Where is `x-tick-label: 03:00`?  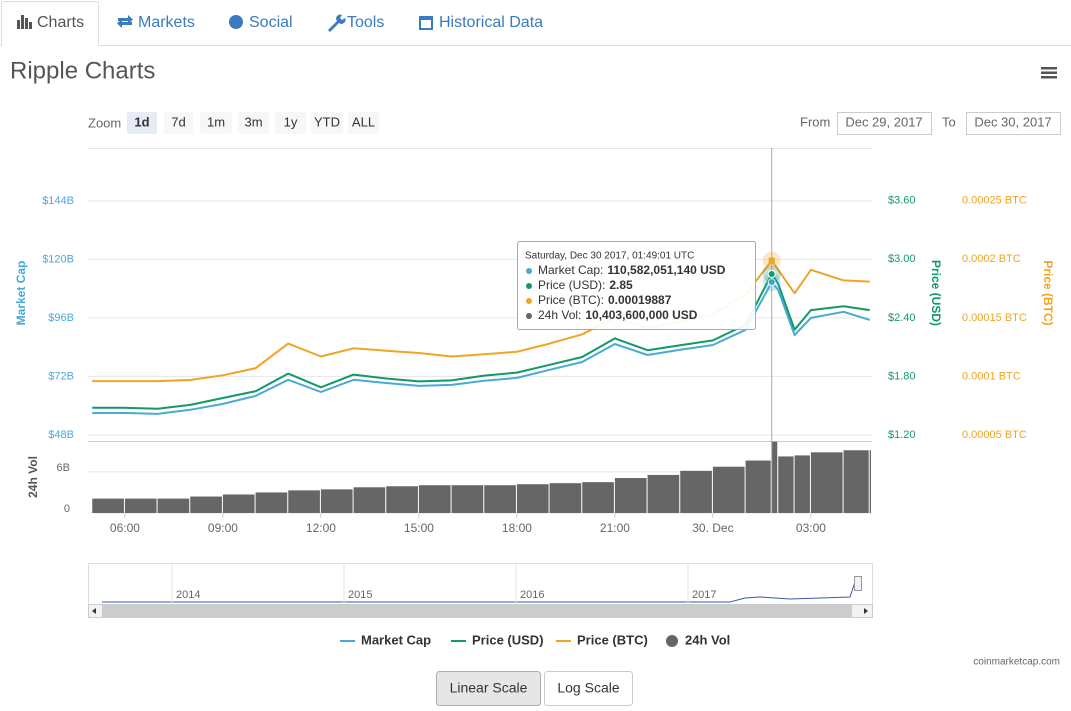 x-tick-label: 03:00 is located at coordinates (811, 528).